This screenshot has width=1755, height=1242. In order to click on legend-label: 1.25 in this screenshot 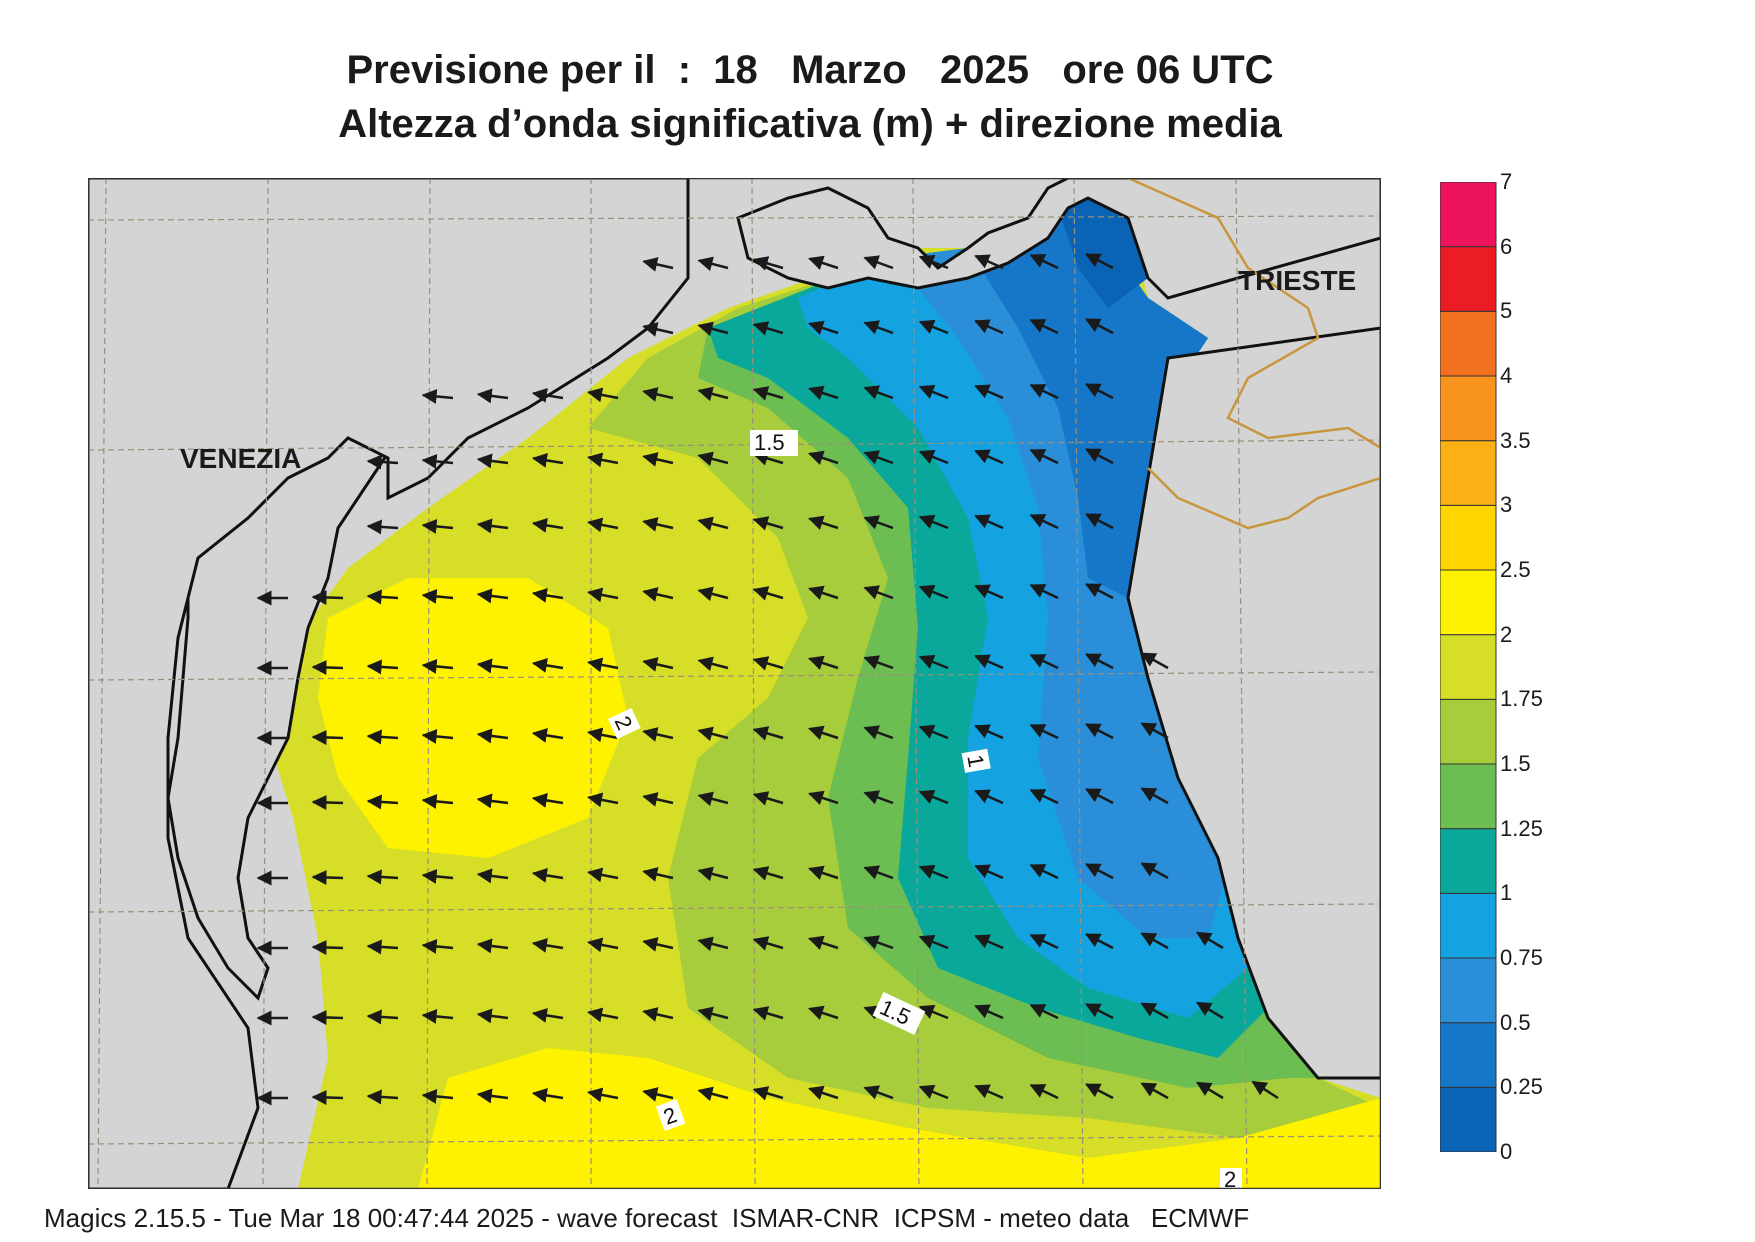, I will do `click(1521, 828)`.